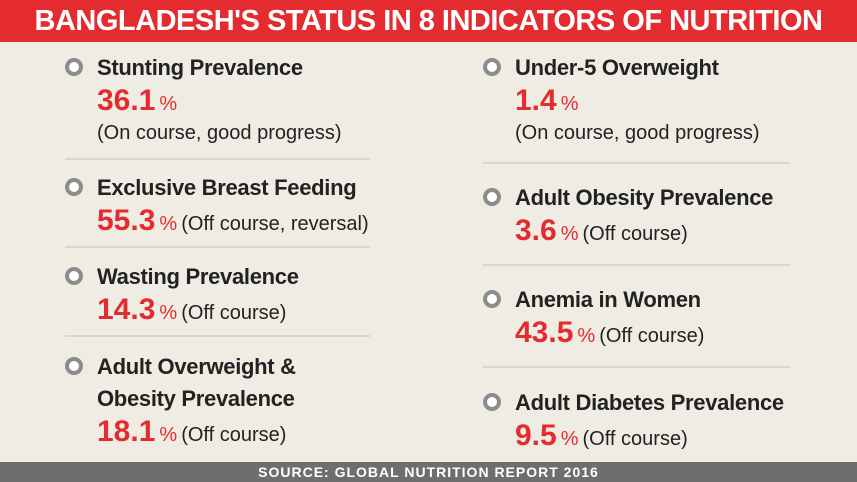  What do you see at coordinates (428, 472) in the screenshot?
I see `source: SOURCE: GLOBAL NUTRITION REPORT 2016` at bounding box center [428, 472].